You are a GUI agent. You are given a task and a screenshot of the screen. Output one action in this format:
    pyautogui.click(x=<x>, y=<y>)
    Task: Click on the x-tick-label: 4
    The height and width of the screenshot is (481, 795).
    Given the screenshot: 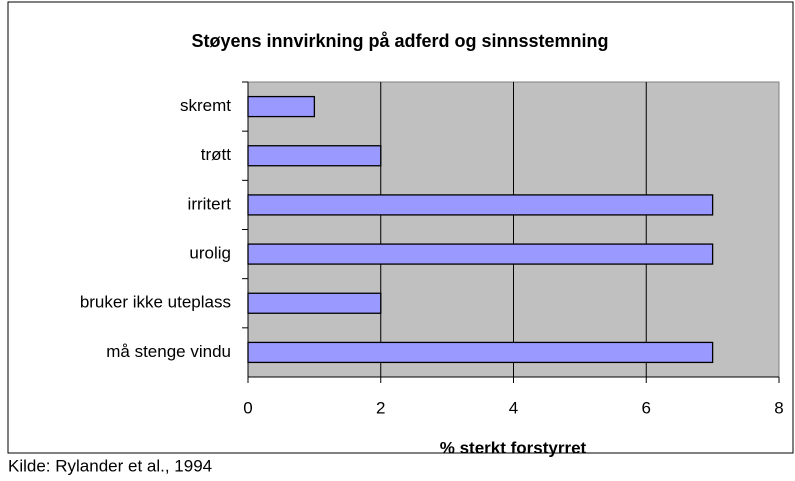 What is the action you would take?
    pyautogui.click(x=513, y=407)
    